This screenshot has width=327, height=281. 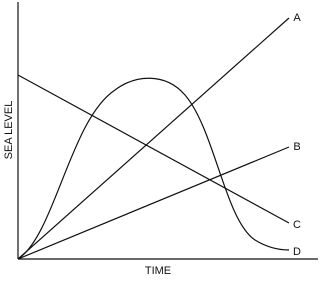 I want to click on line-label: C, so click(x=297, y=225).